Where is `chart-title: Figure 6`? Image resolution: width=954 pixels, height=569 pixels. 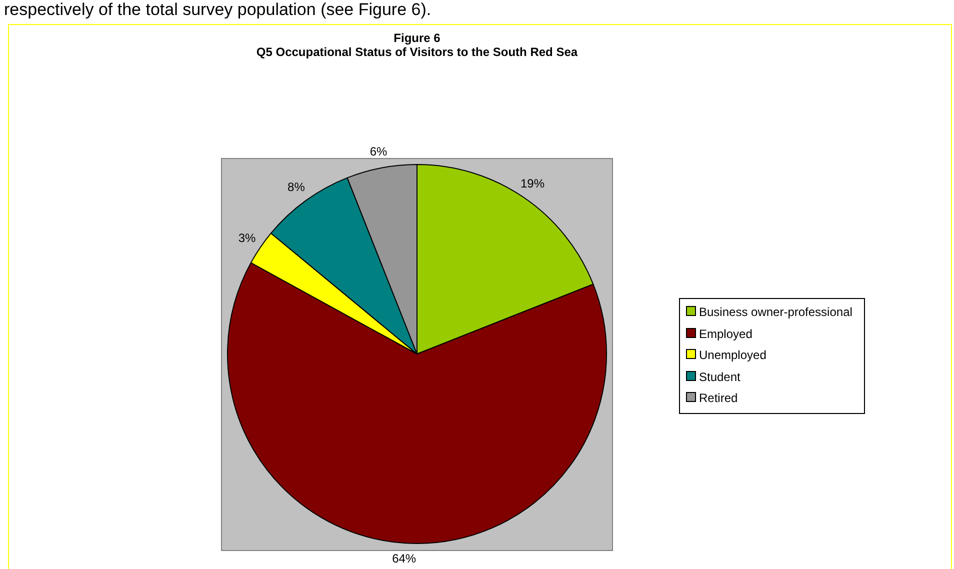
chart-title: Figure 6 is located at coordinates (417, 38).